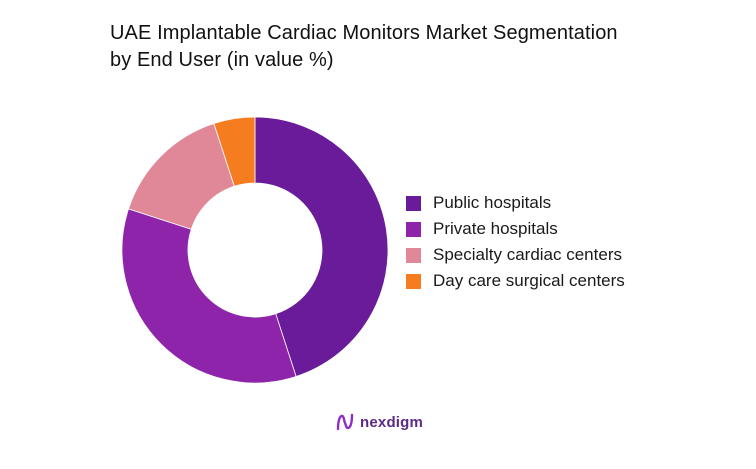 This screenshot has height=469, width=756. What do you see at coordinates (527, 254) in the screenshot?
I see `legend-label-specialty-cardiac-centers: Specialty cardiac centers` at bounding box center [527, 254].